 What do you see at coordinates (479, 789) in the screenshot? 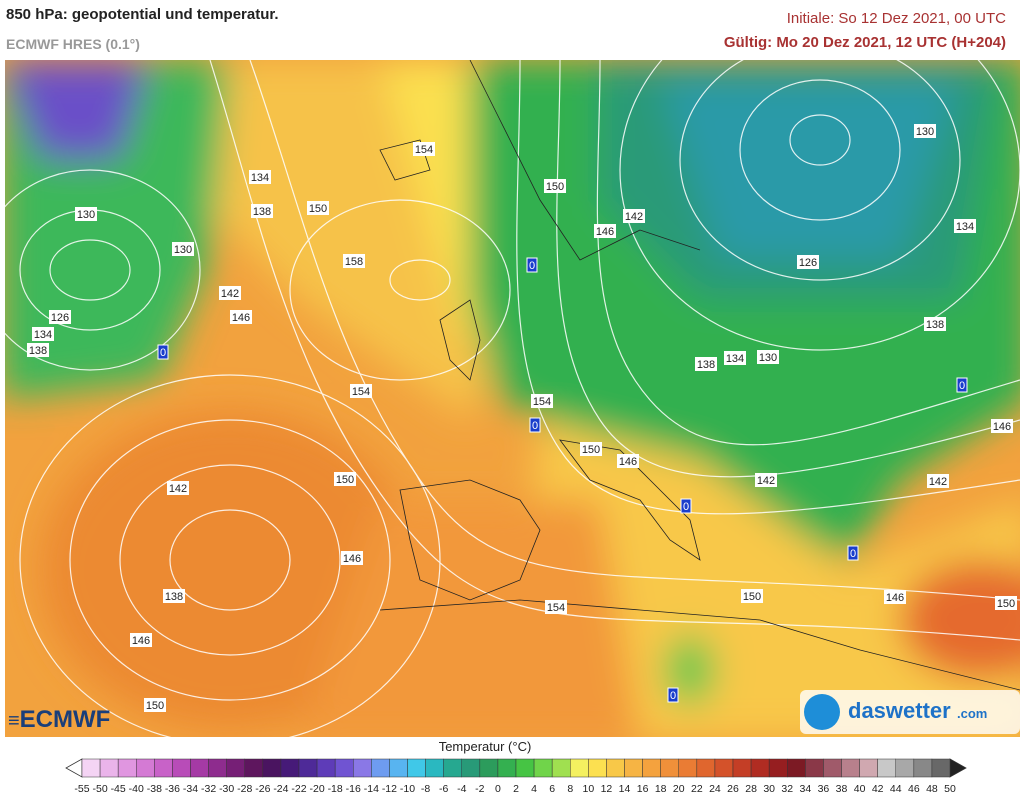
I see `colorbar-tick-label: -2` at bounding box center [479, 789].